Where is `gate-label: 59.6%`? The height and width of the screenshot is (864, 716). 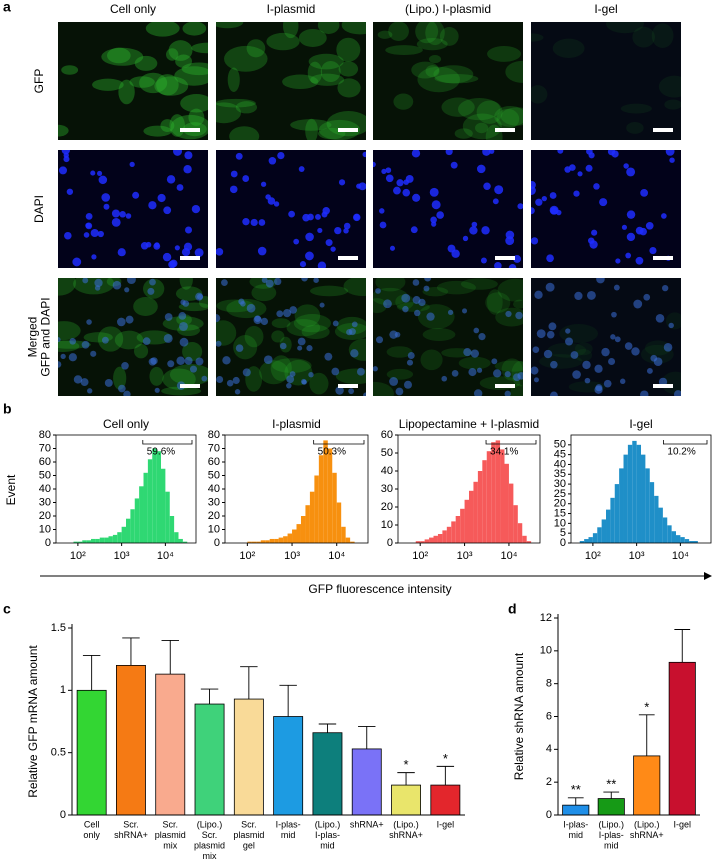 gate-label: 59.6% is located at coordinates (161, 452).